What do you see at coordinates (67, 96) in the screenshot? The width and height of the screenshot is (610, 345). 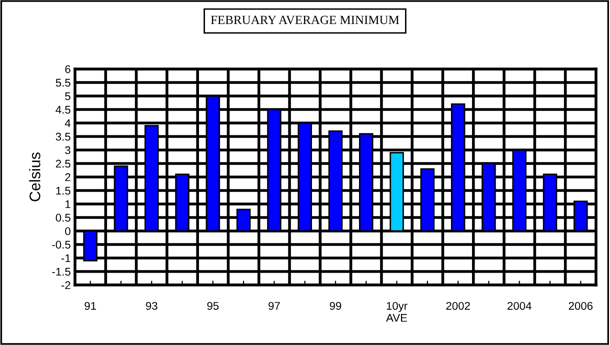 I see `y-tick-label: 5` at bounding box center [67, 96].